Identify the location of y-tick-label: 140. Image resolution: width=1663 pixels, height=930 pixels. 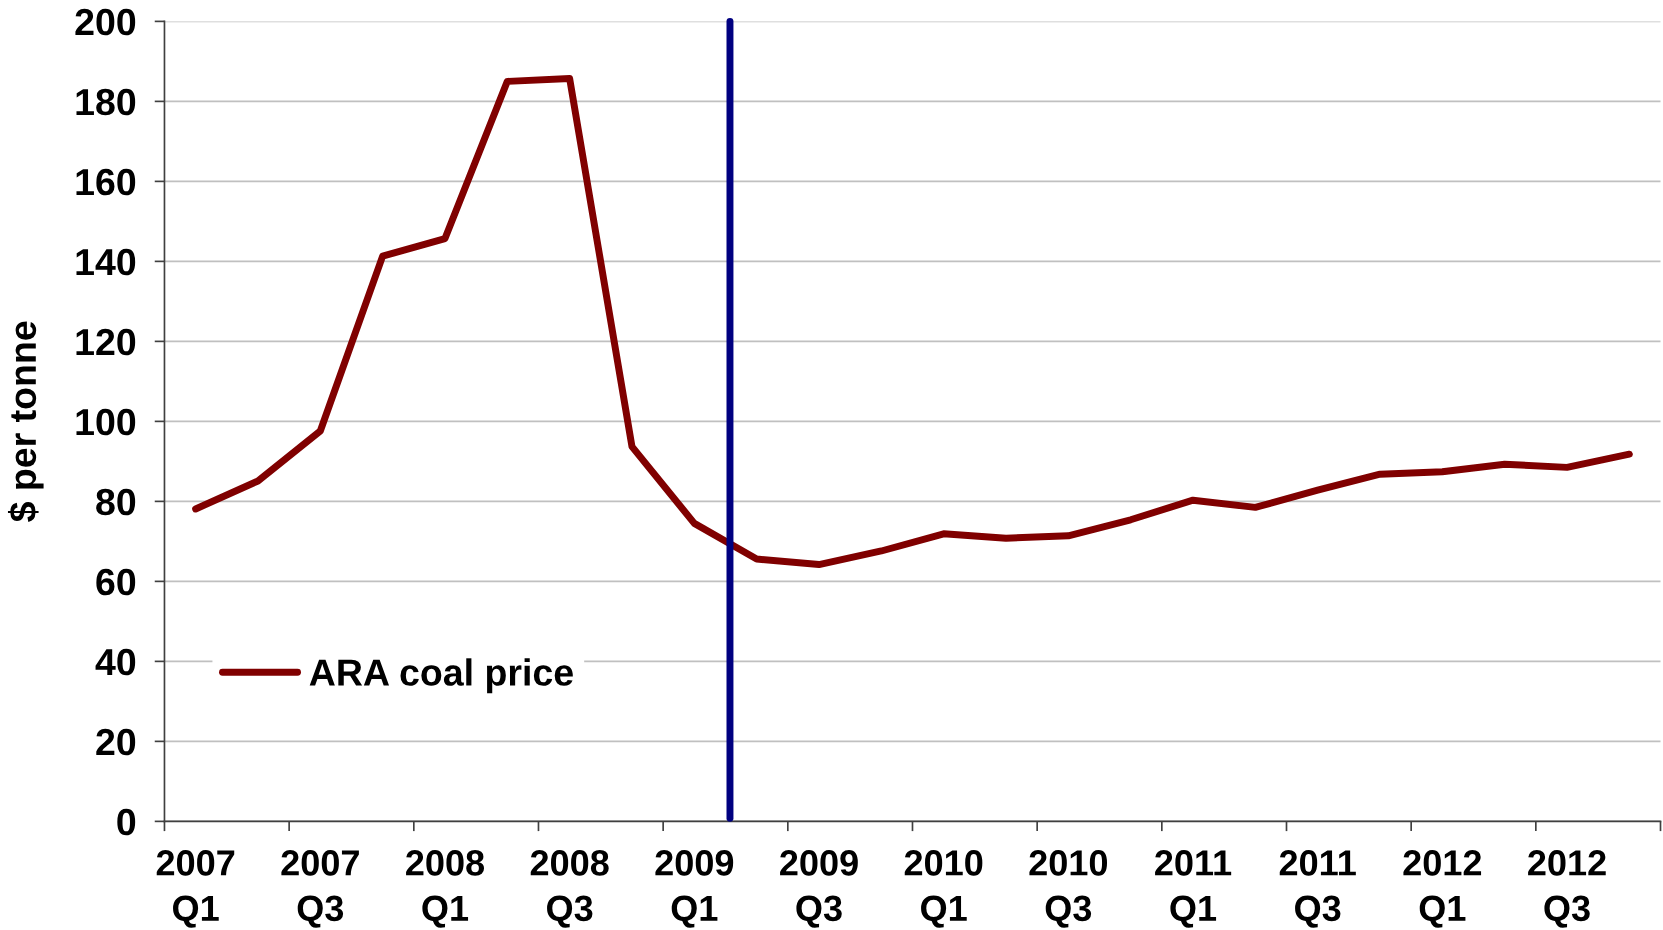
(106, 262).